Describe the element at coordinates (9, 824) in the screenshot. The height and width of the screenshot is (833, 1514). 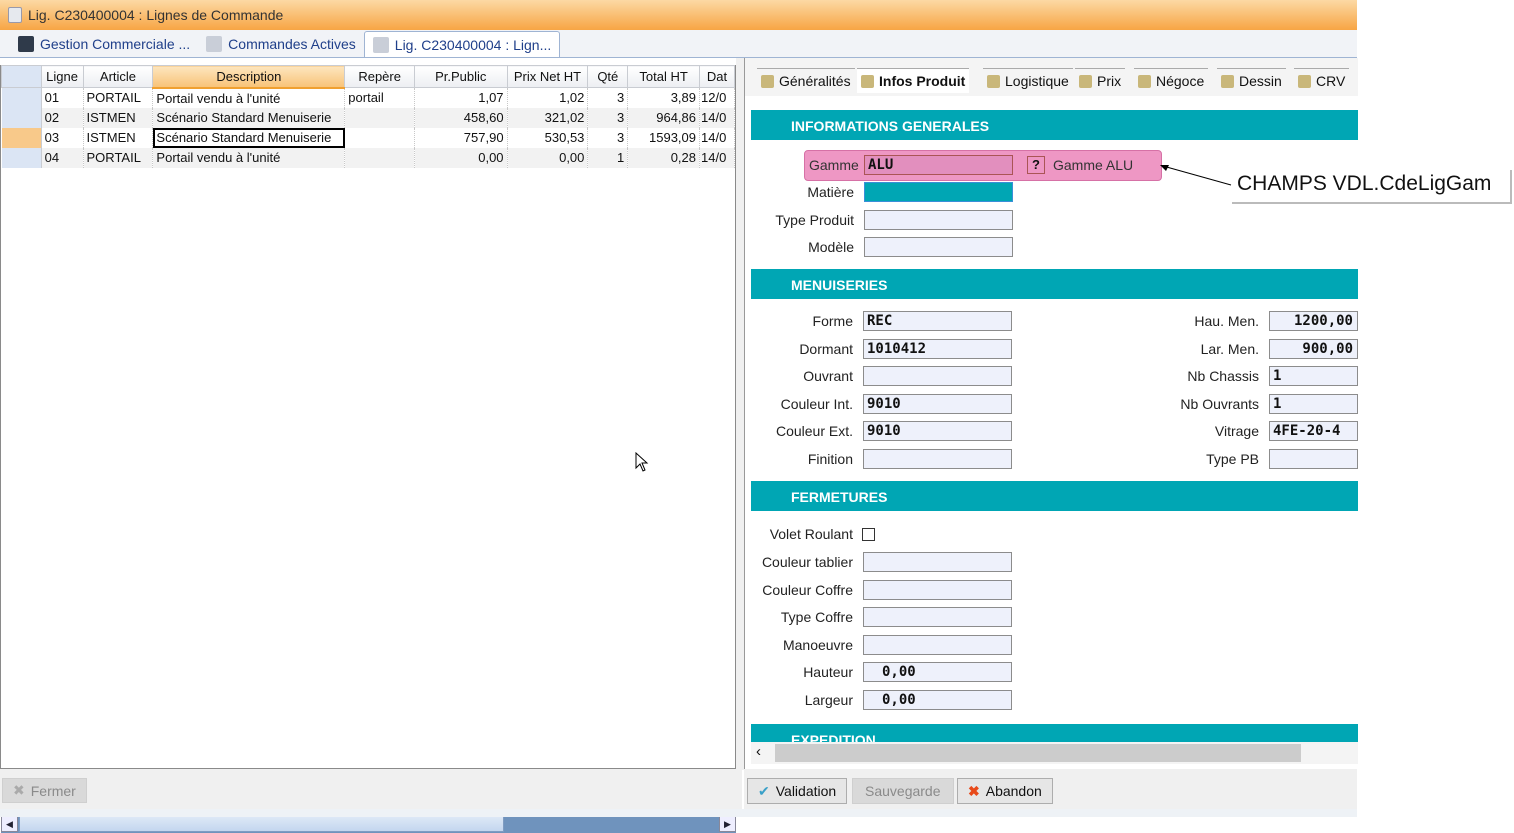
I see `scroll-left-button: ◀` at that location.